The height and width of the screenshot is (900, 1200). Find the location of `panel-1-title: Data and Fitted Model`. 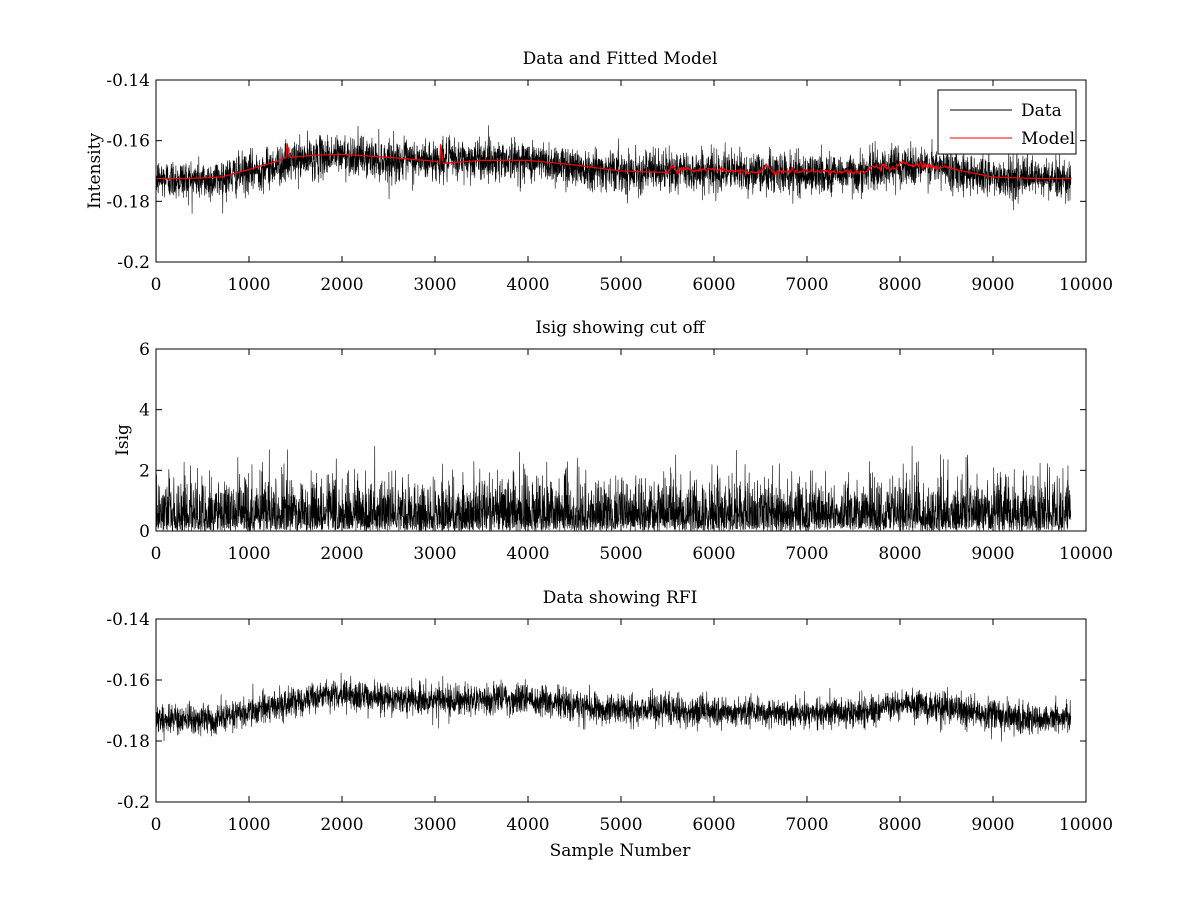

panel-1-title: Data and Fitted Model is located at coordinates (620, 59).